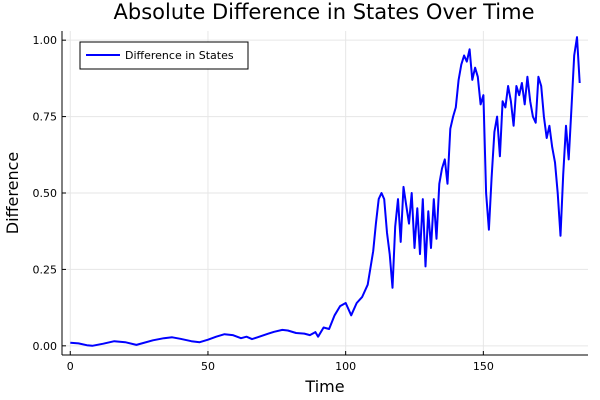 The height and width of the screenshot is (400, 600). I want to click on y-tick-label: 0.25, so click(45, 269).